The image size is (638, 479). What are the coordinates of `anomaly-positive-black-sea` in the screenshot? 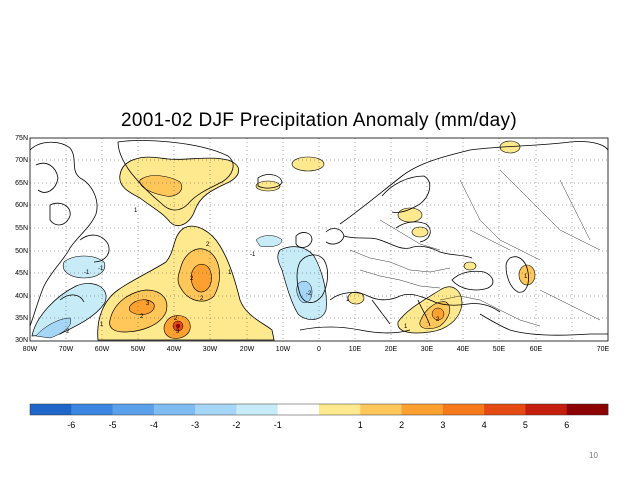 It's located at (470, 266).